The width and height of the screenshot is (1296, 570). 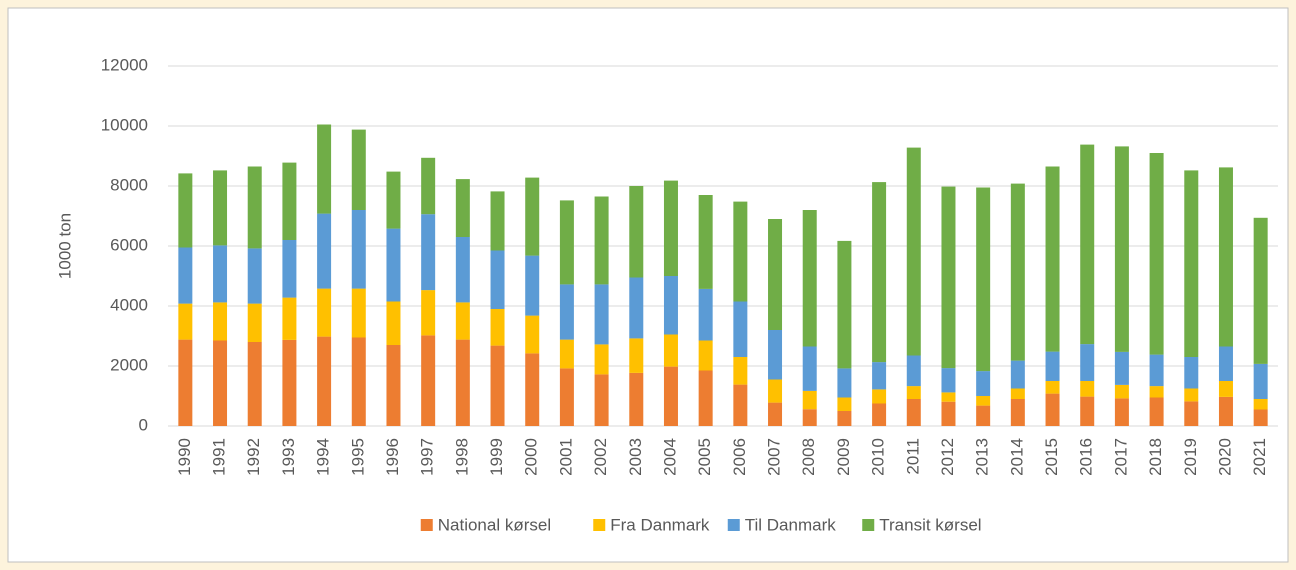 What do you see at coordinates (461, 457) in the screenshot?
I see `x-tick-label: 1998` at bounding box center [461, 457].